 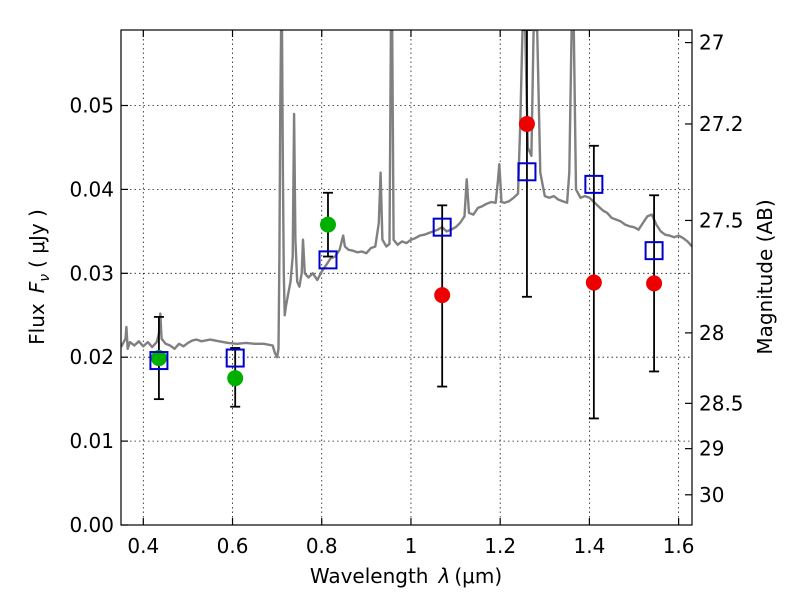 I want to click on right-tick-label: 30, so click(x=711, y=495).